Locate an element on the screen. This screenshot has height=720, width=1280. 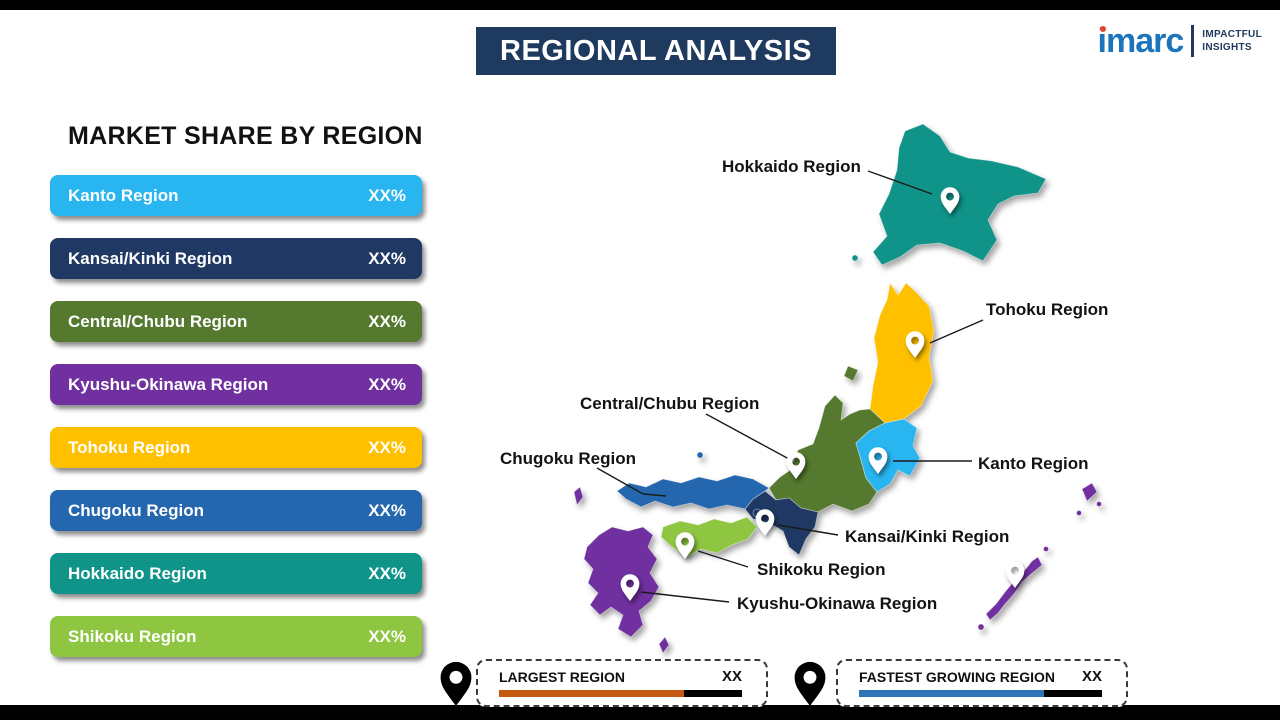
legend-largest-value: XX is located at coordinates (731, 676).